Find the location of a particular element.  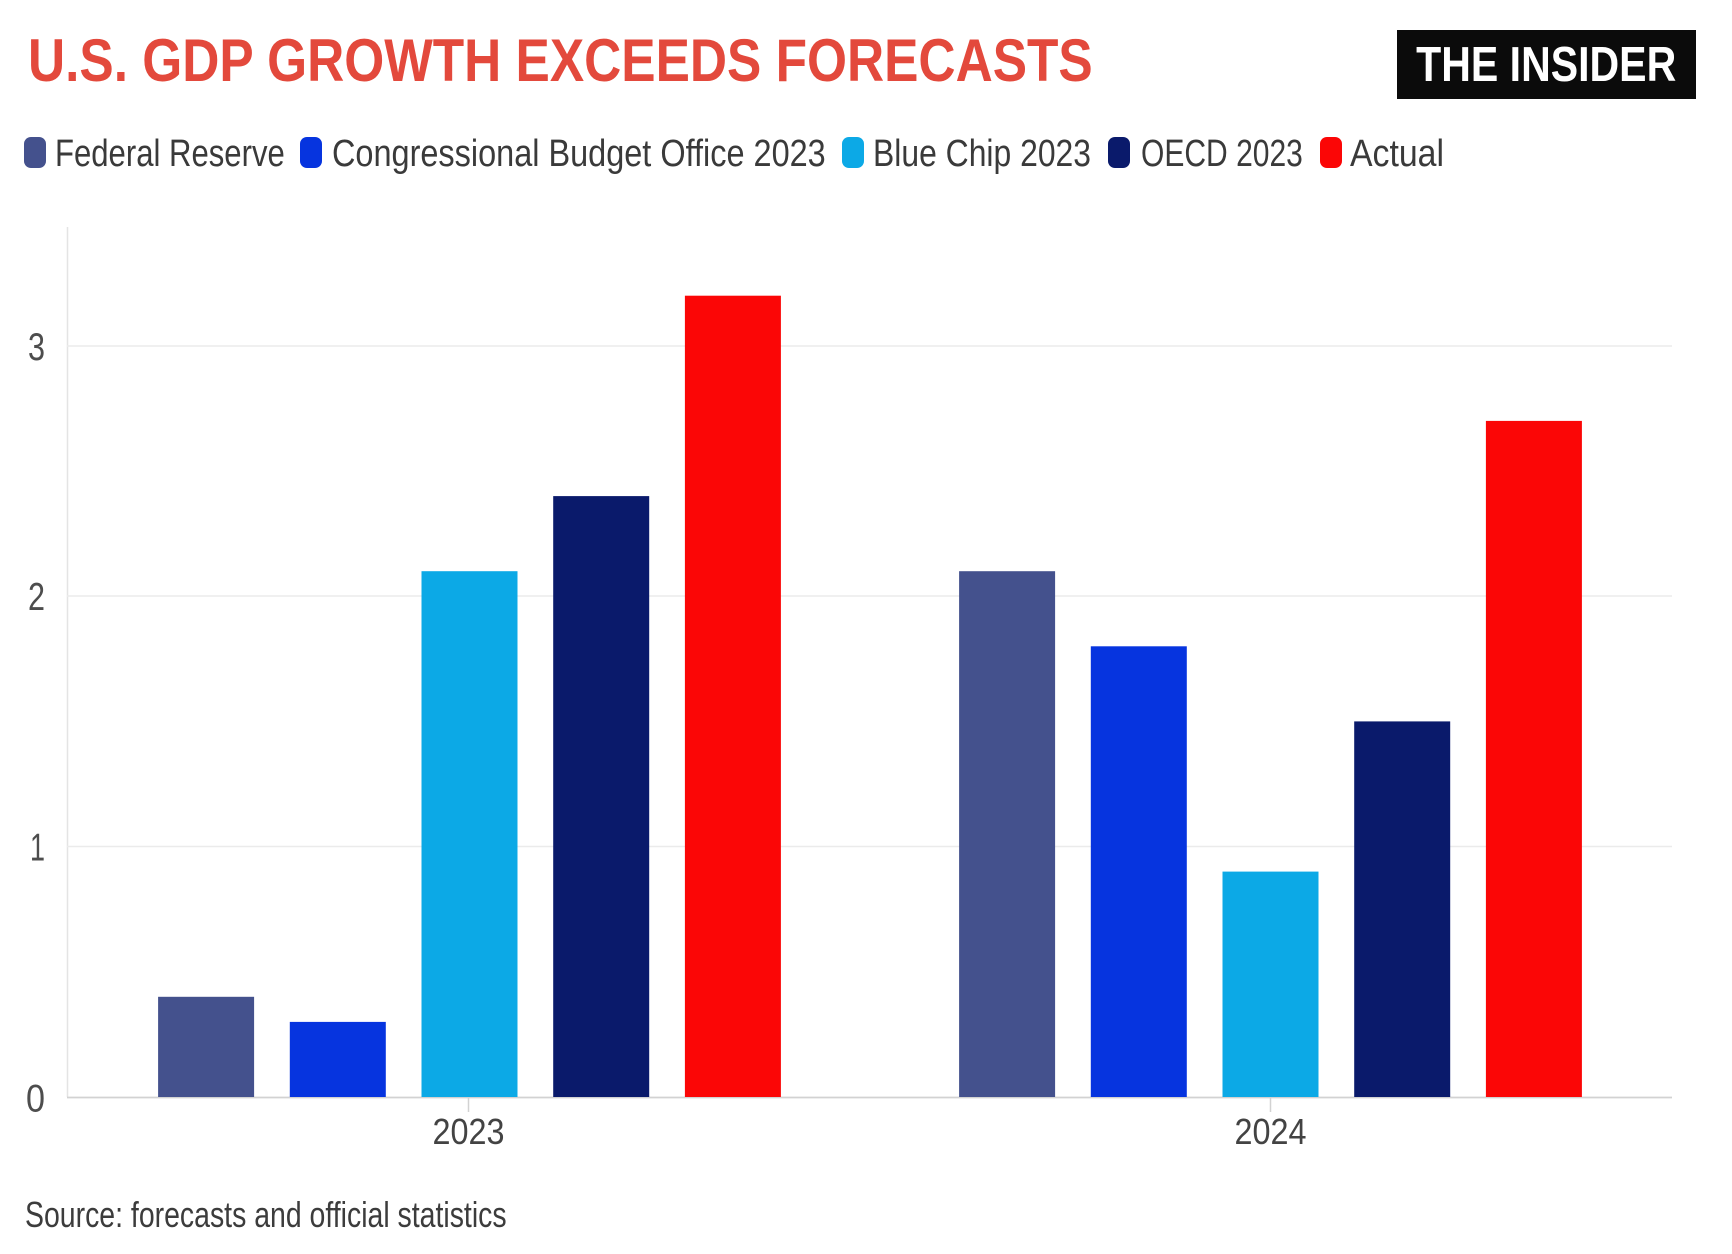

svg-text: 1 is located at coordinates (37, 848).